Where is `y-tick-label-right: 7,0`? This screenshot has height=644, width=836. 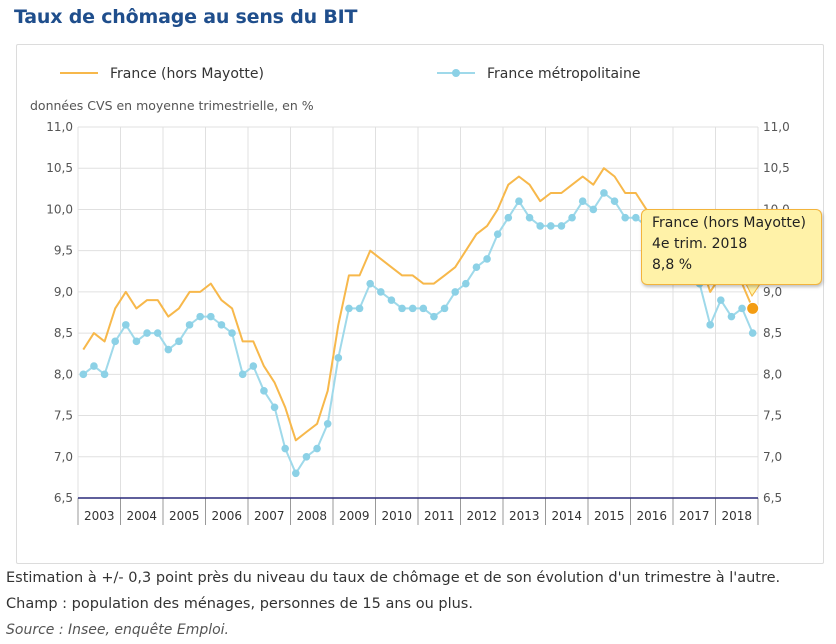 y-tick-label-right: 7,0 is located at coordinates (772, 457).